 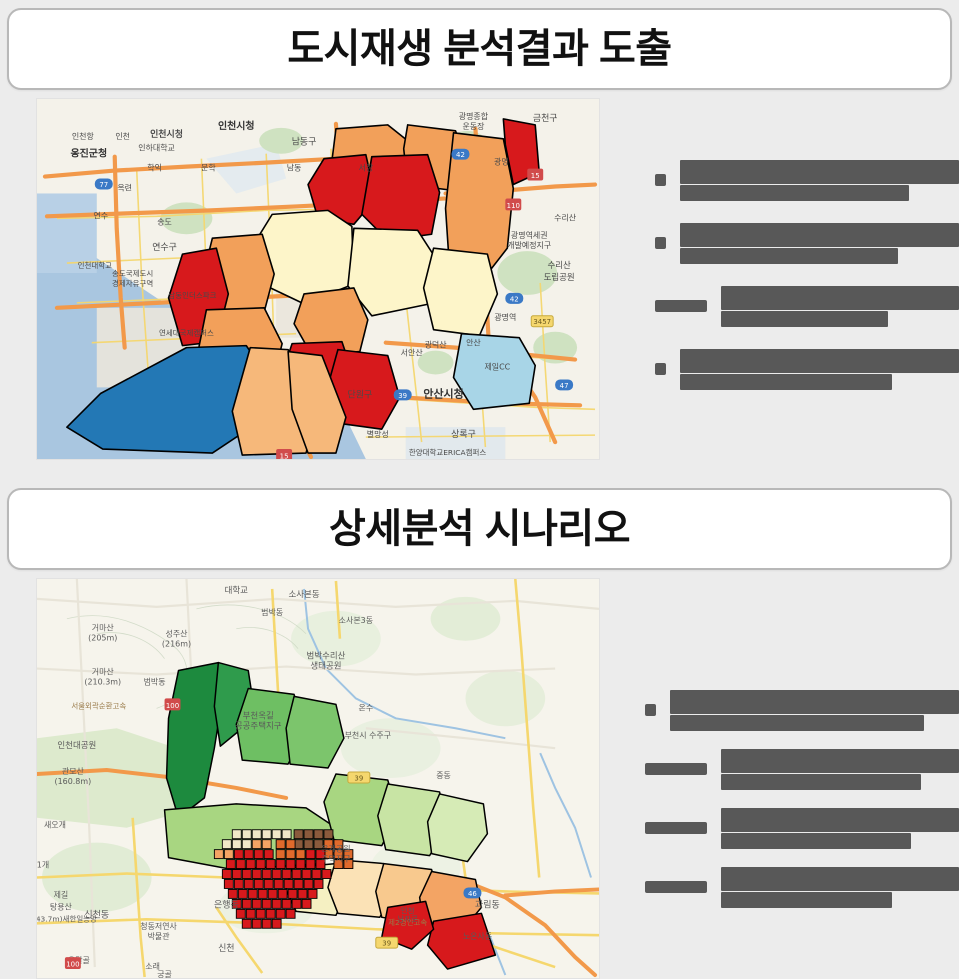 What do you see at coordinates (545, 118) in the screenshot?
I see `svg-text: 금천구` at bounding box center [545, 118].